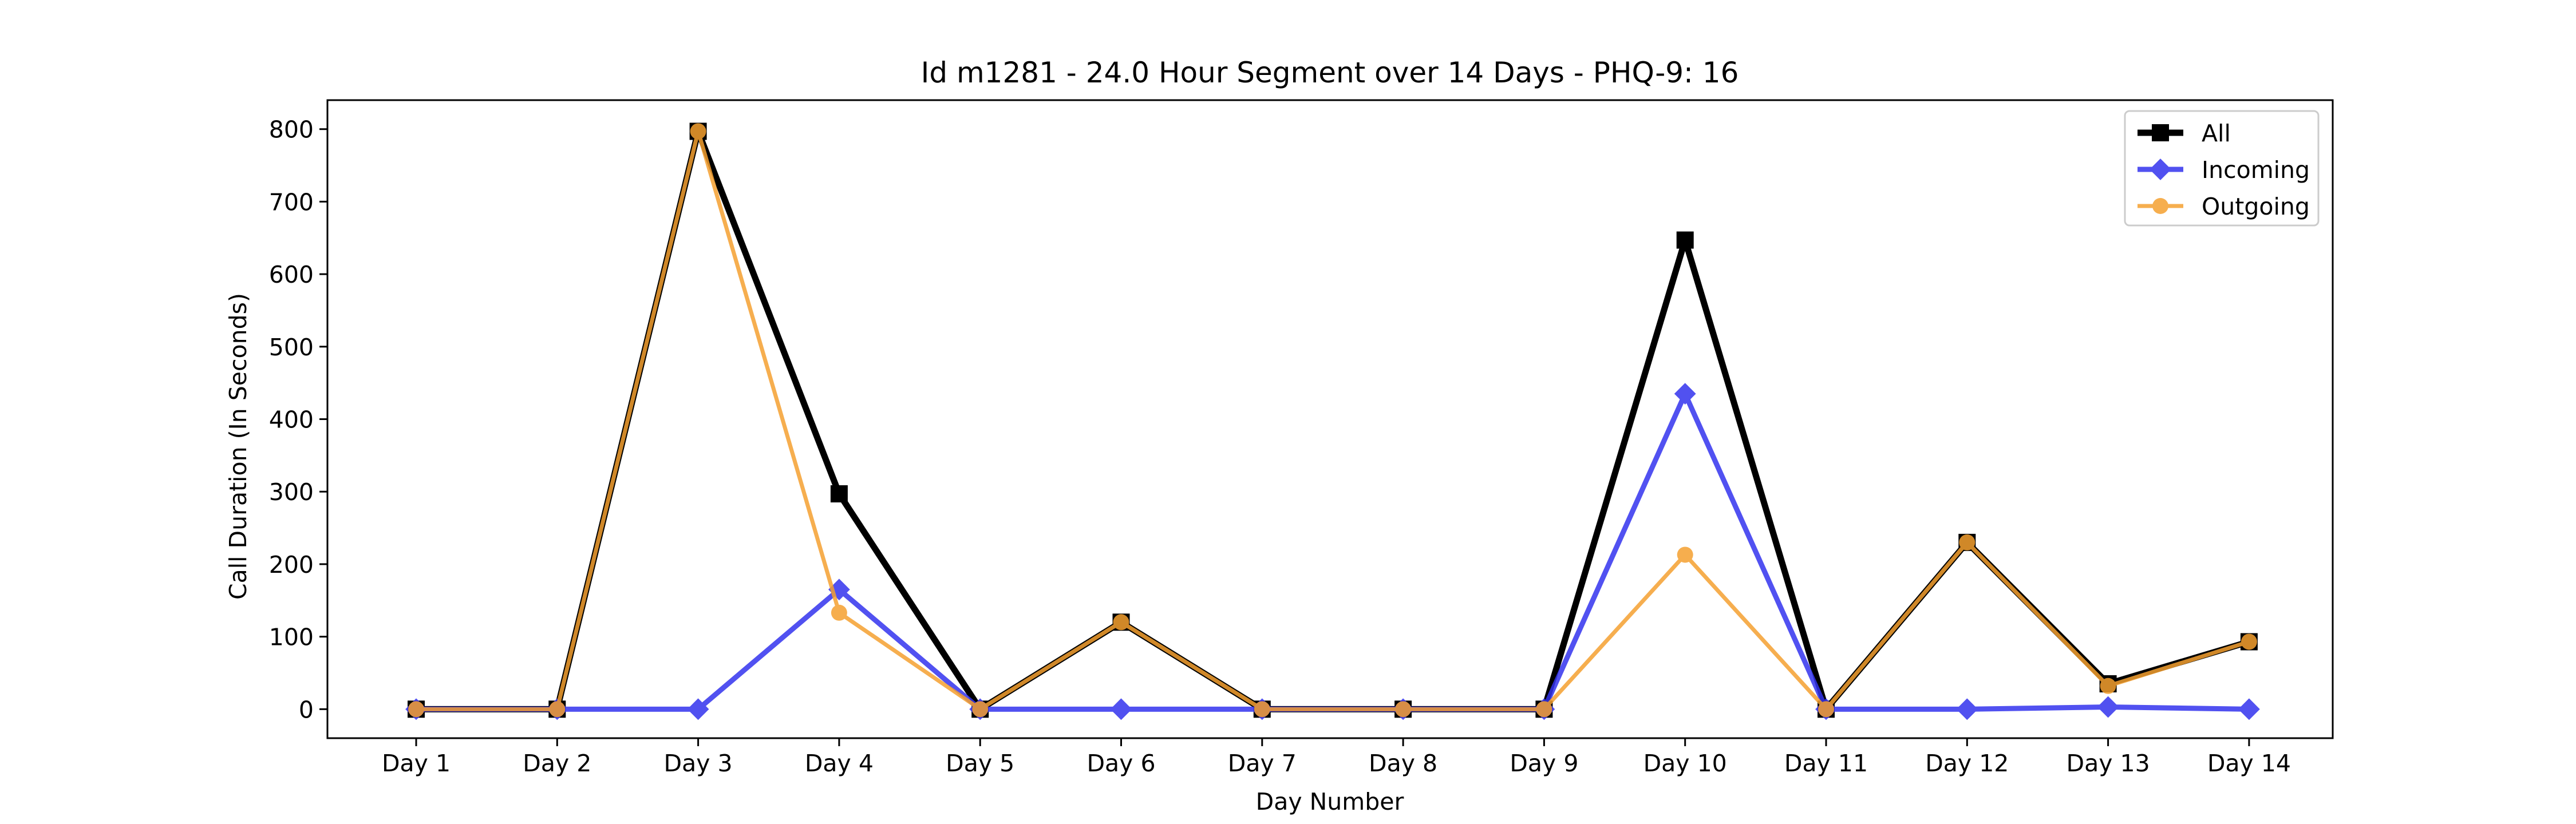 This screenshot has width=2576, height=824. I want to click on y-axis-label: Call Duration (In Seconds), so click(238, 446).